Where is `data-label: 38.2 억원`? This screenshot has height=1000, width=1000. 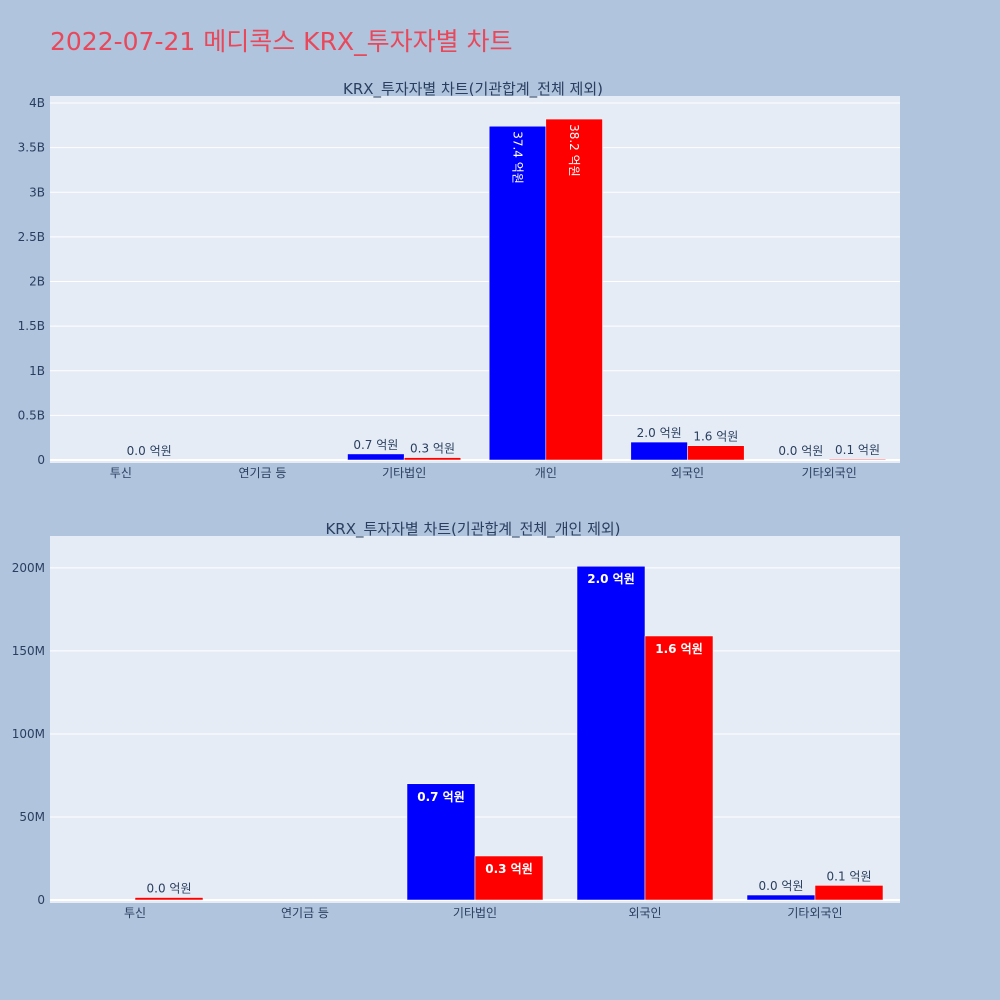
data-label: 38.2 억원 is located at coordinates (574, 150).